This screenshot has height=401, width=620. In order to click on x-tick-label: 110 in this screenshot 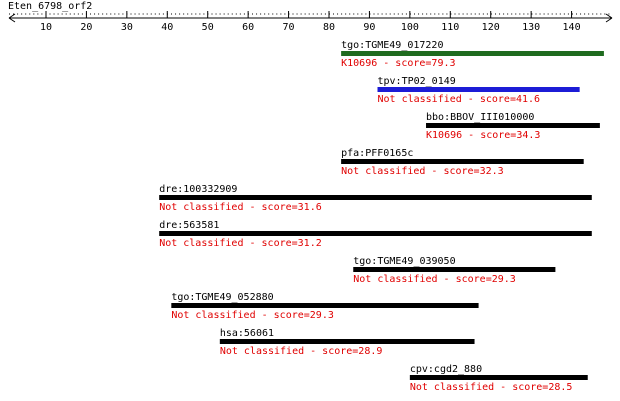, I will do `click(450, 27)`.